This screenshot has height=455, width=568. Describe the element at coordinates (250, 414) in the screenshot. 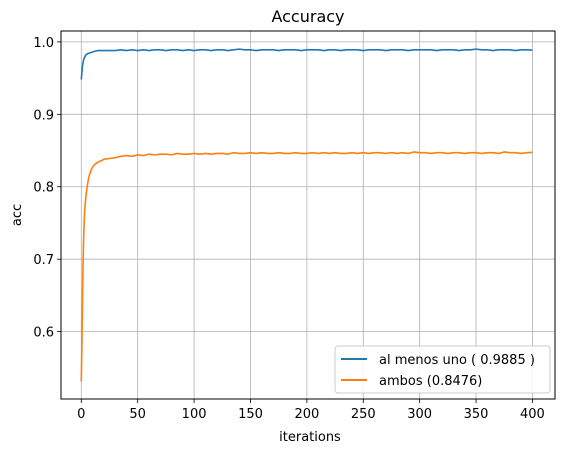

I see `x-tick-label: 150` at that location.